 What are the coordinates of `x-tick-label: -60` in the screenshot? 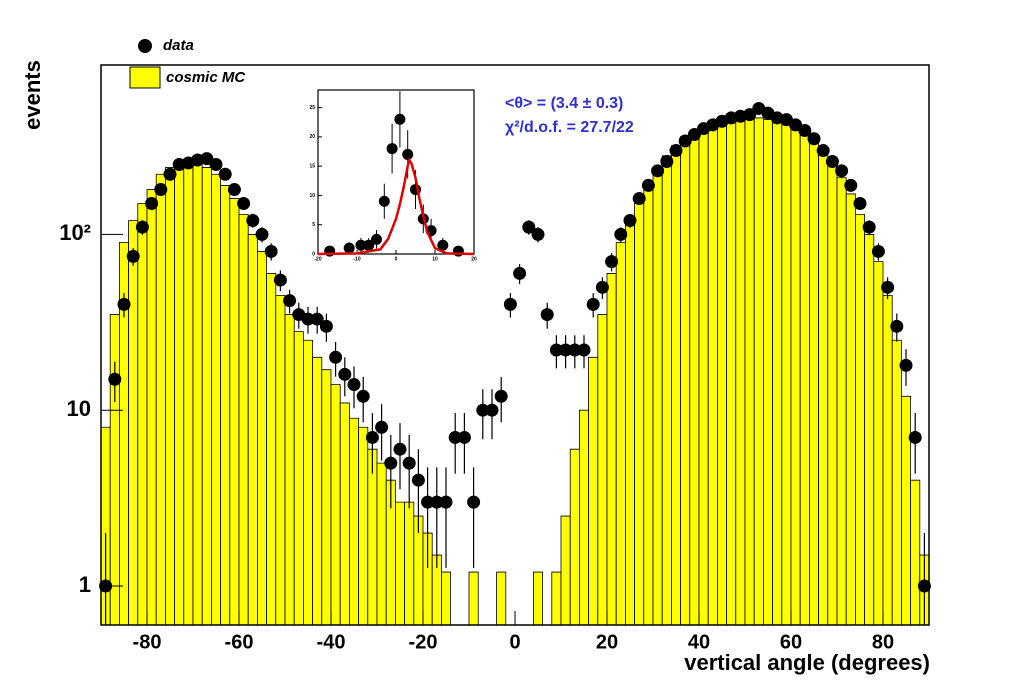 It's located at (239, 642).